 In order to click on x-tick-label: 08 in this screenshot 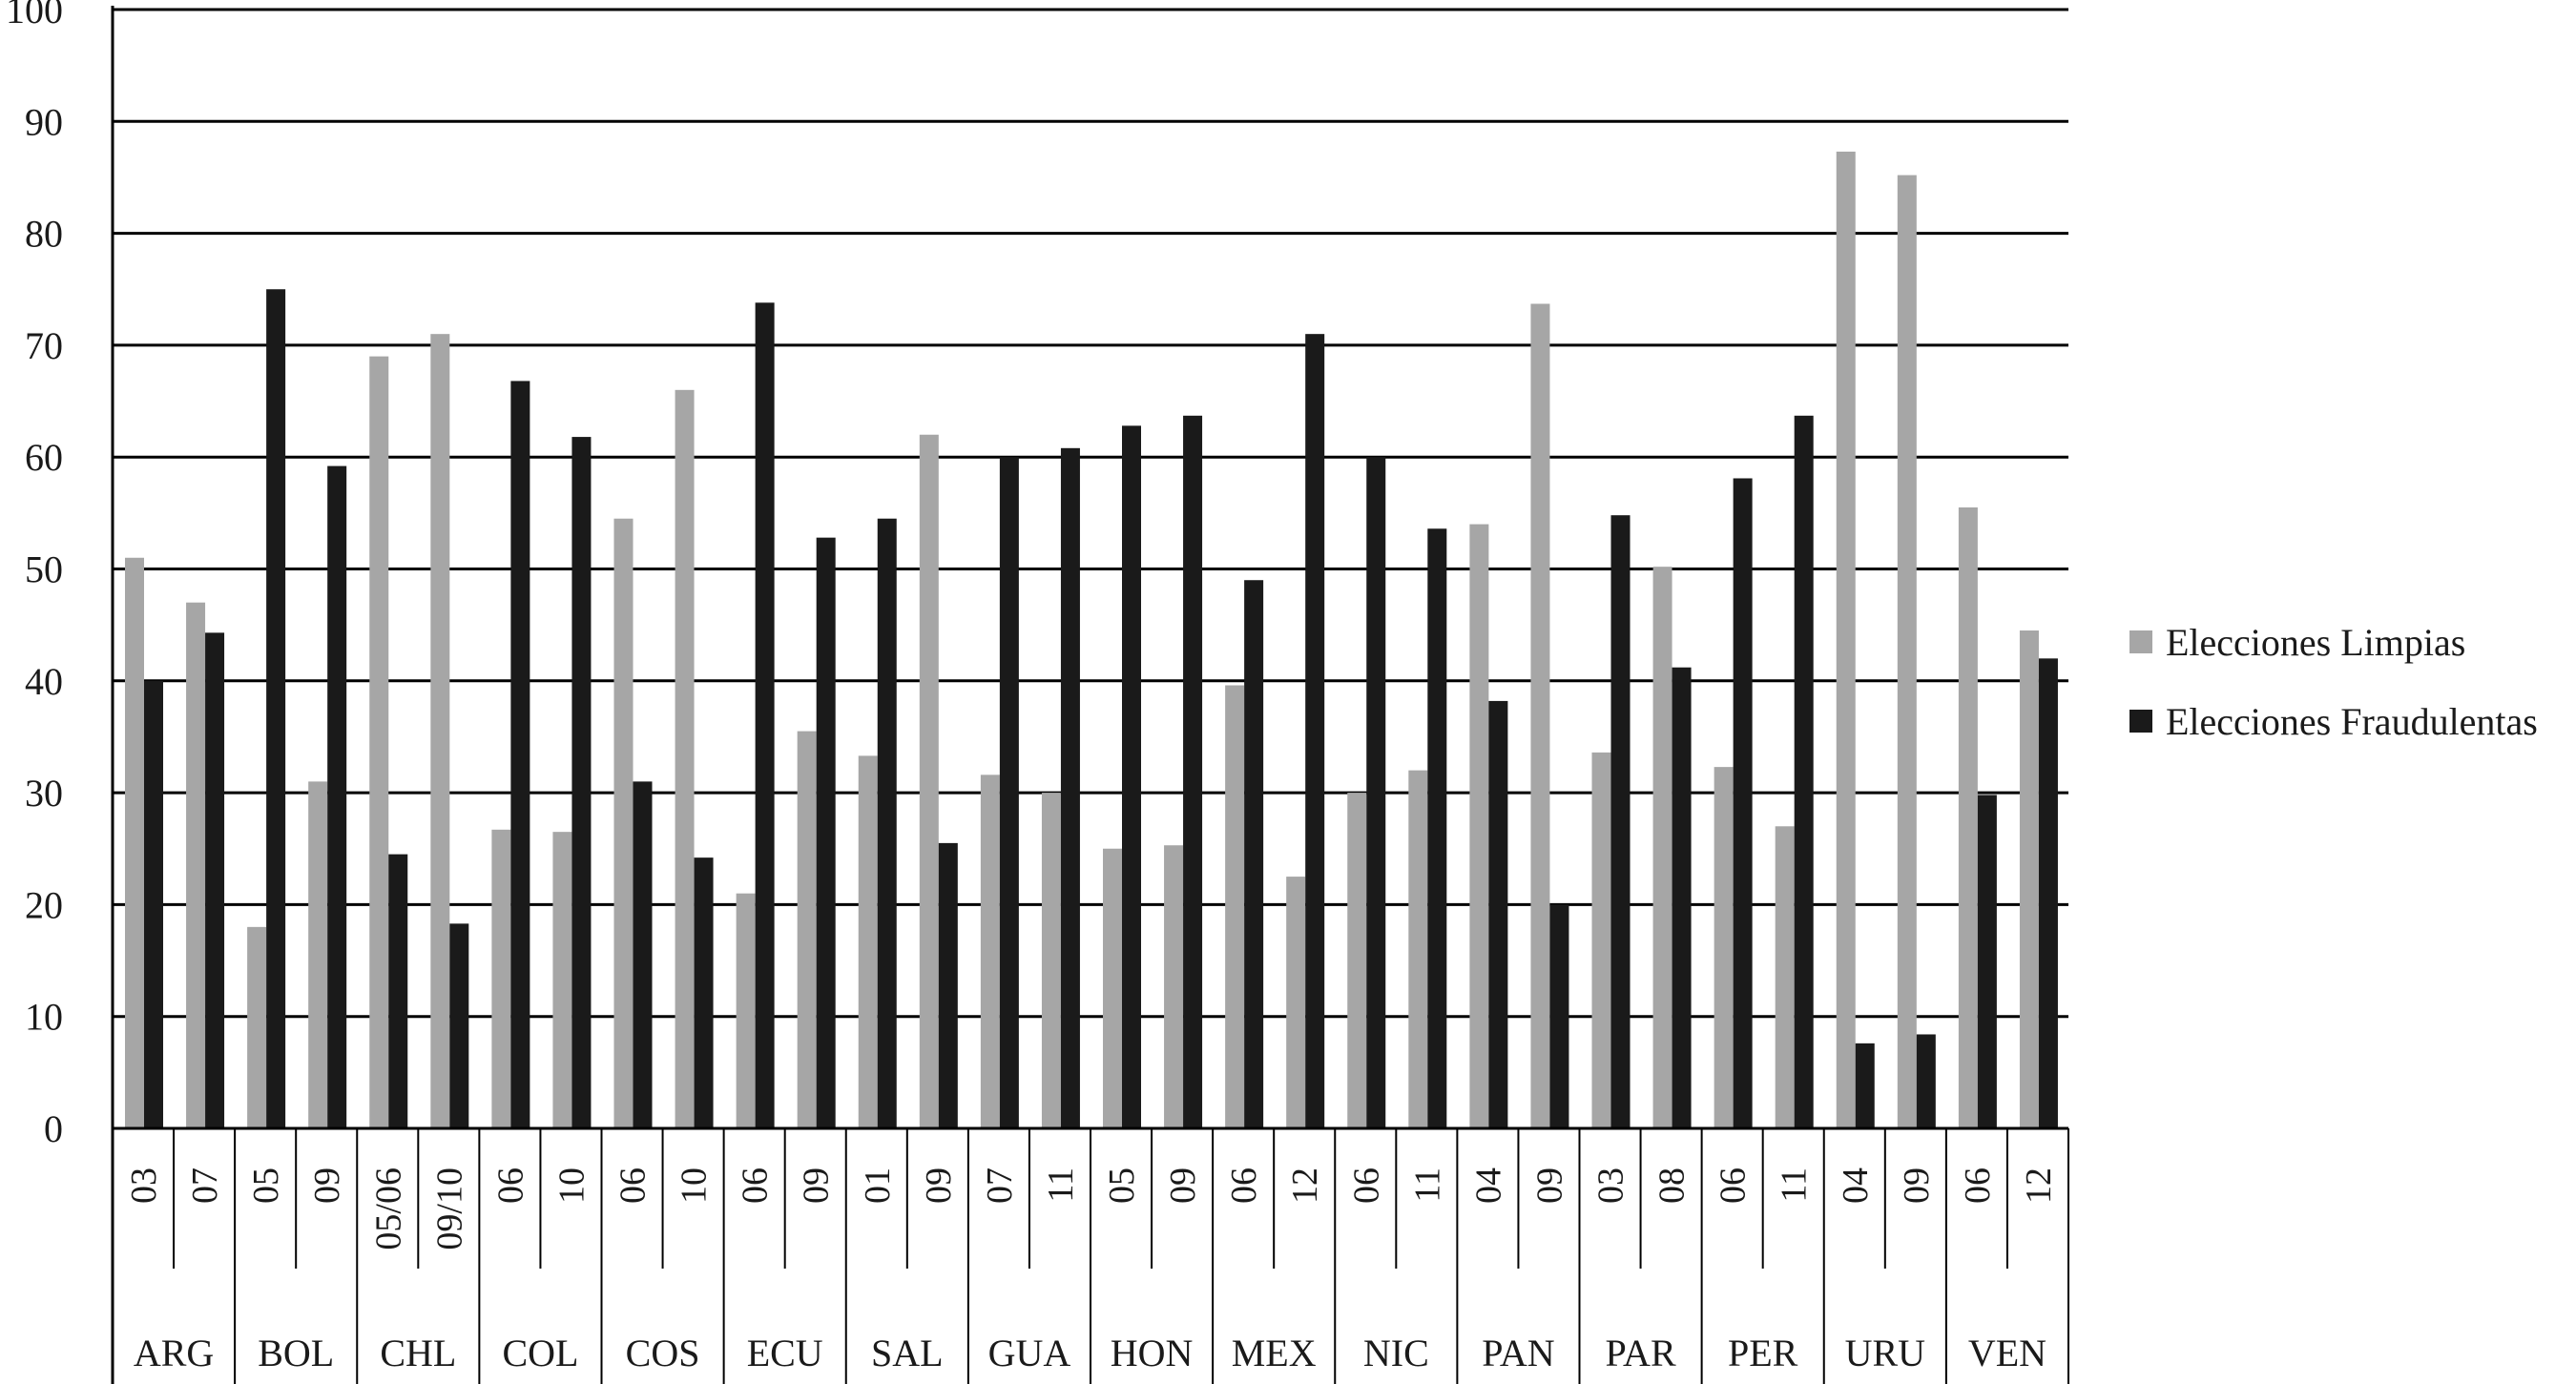, I will do `click(1672, 1185)`.